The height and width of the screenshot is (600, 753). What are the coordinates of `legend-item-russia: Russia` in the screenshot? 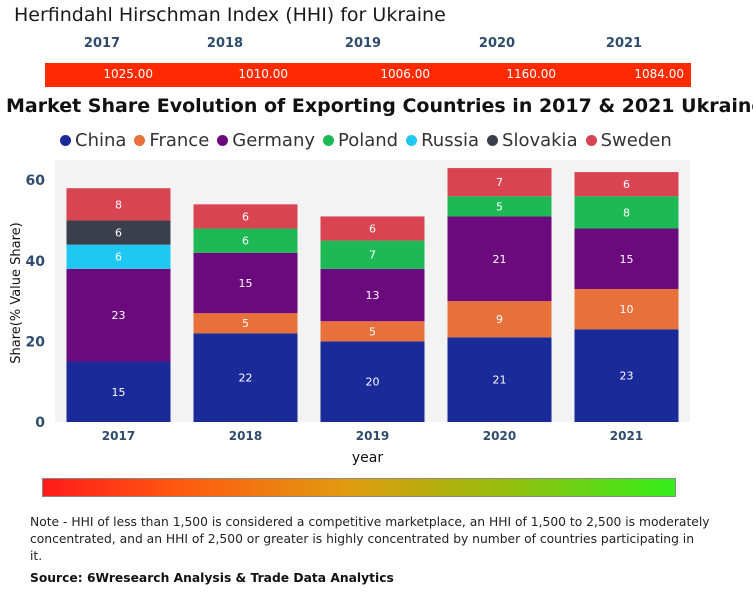 It's located at (442, 140).